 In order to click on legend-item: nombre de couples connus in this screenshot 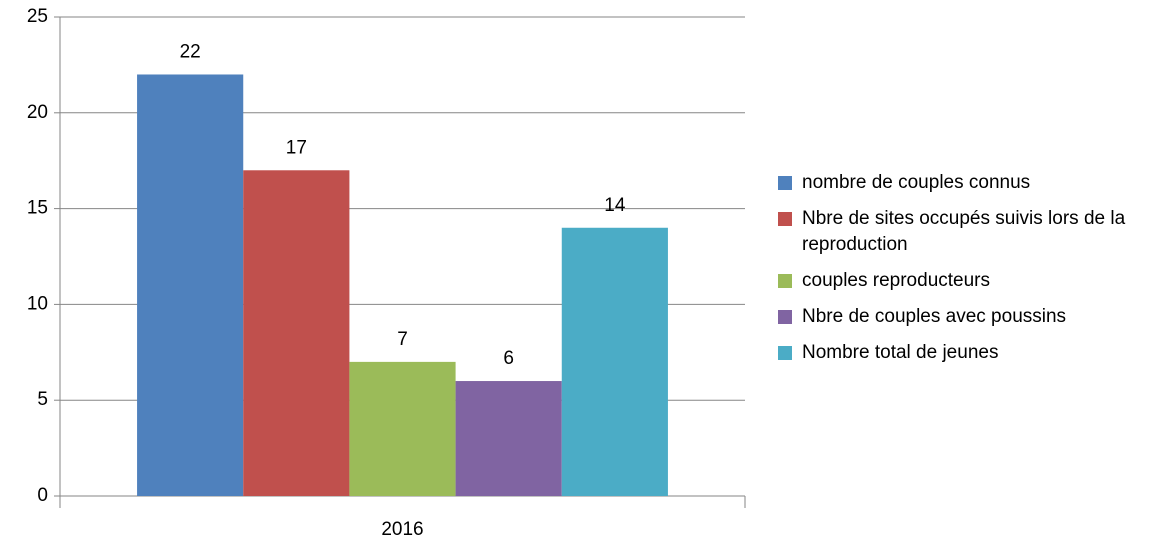, I will do `click(968, 183)`.